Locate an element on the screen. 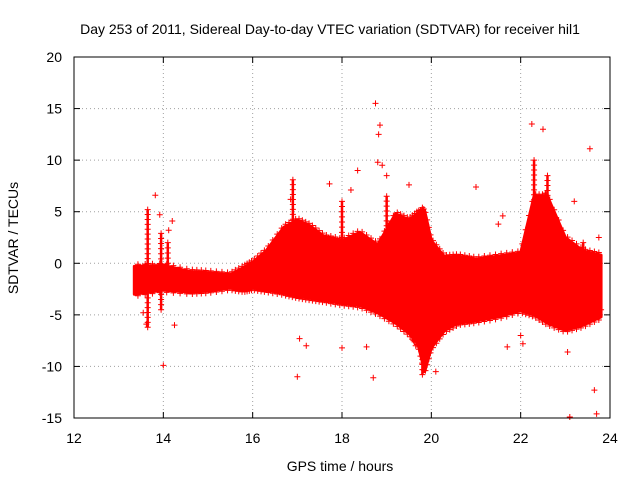 The width and height of the screenshot is (640, 480). x-tick-label: 14 is located at coordinates (164, 438).